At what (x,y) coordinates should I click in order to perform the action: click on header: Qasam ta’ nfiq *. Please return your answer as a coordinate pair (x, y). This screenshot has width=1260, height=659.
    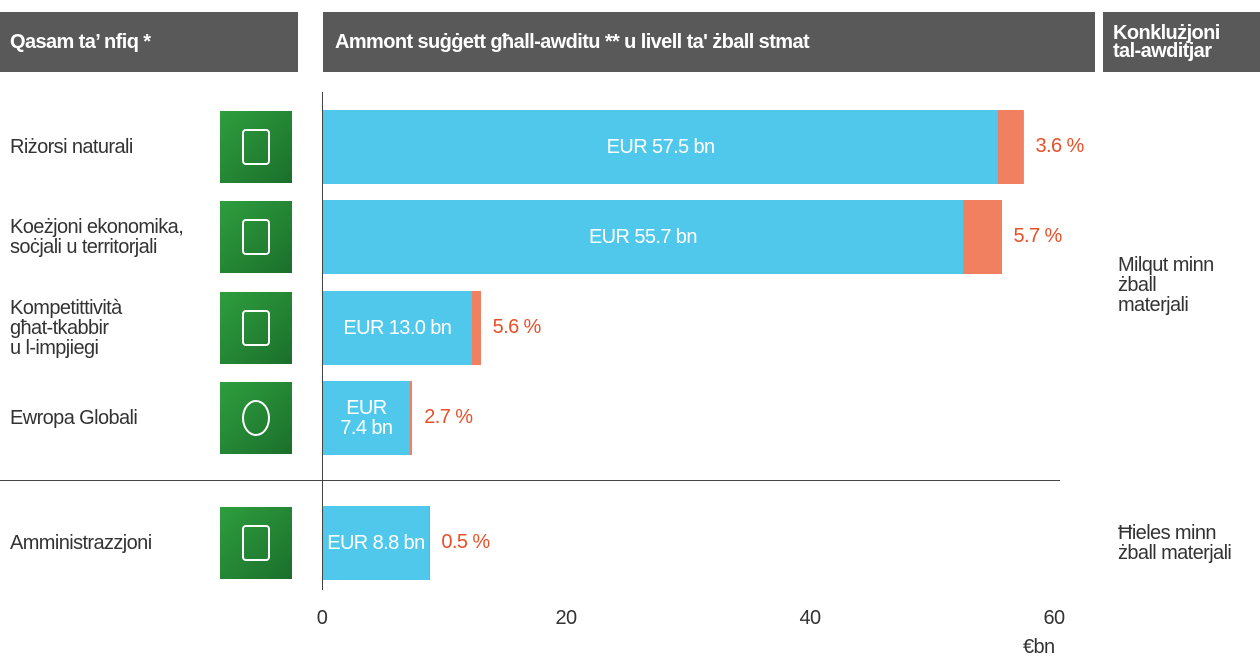
    Looking at the image, I should click on (149, 42).